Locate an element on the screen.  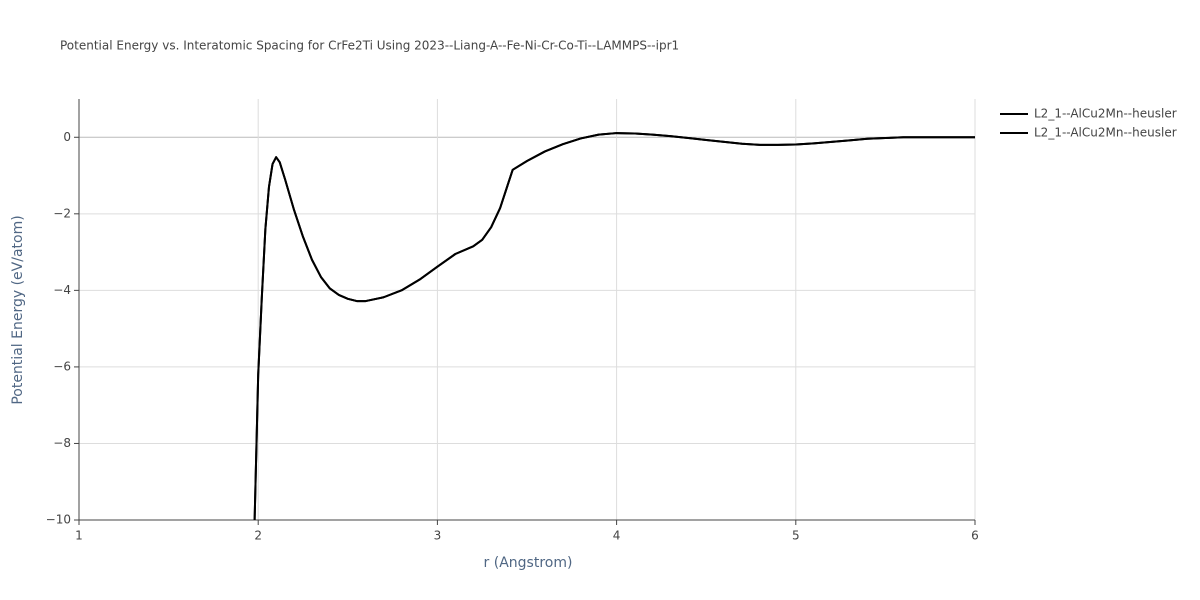
x-tick-label: 6 is located at coordinates (975, 536).